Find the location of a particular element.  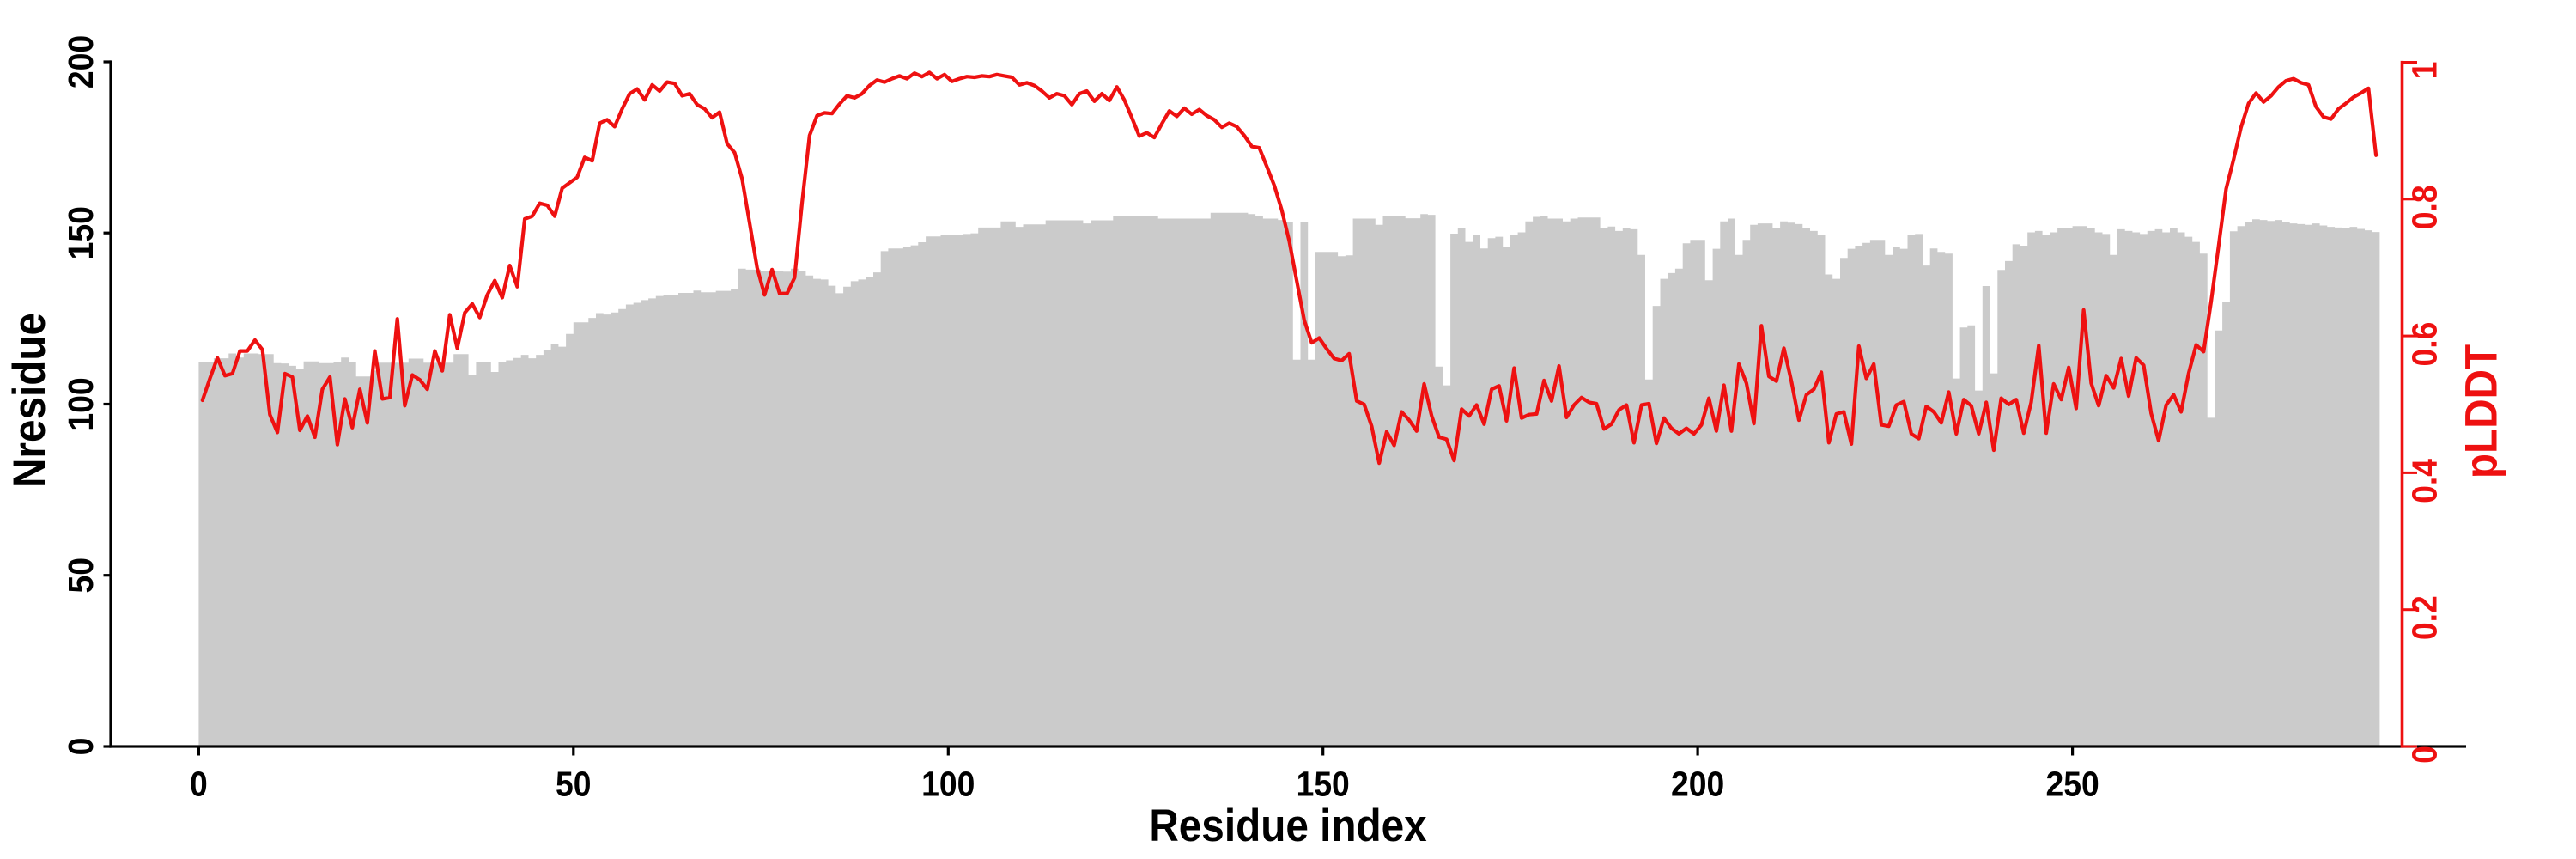

svg-text: 0.8 is located at coordinates (2426, 207).